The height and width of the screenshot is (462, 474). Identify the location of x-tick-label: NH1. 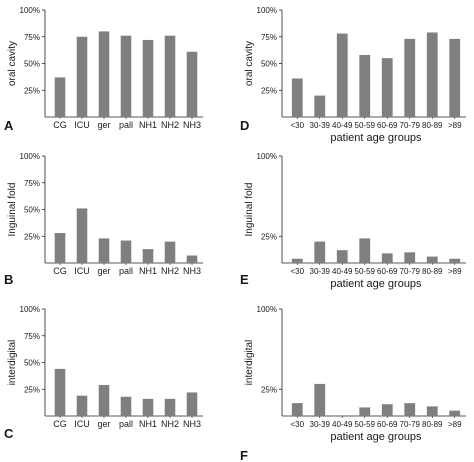
(148, 271).